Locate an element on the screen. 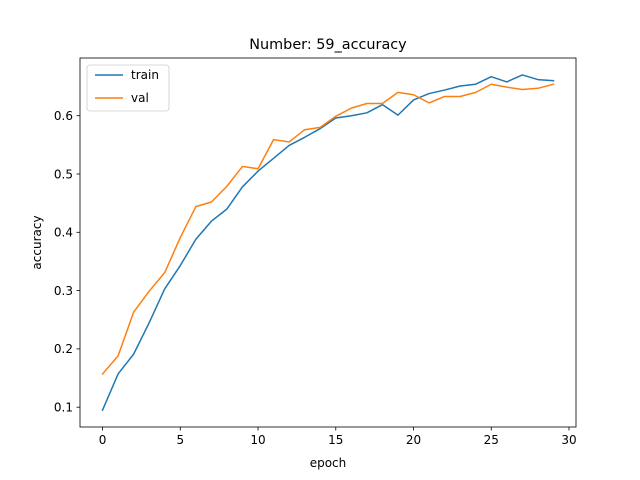 This screenshot has width=640, height=480. y-tick-label: 0.5 is located at coordinates (63, 174).